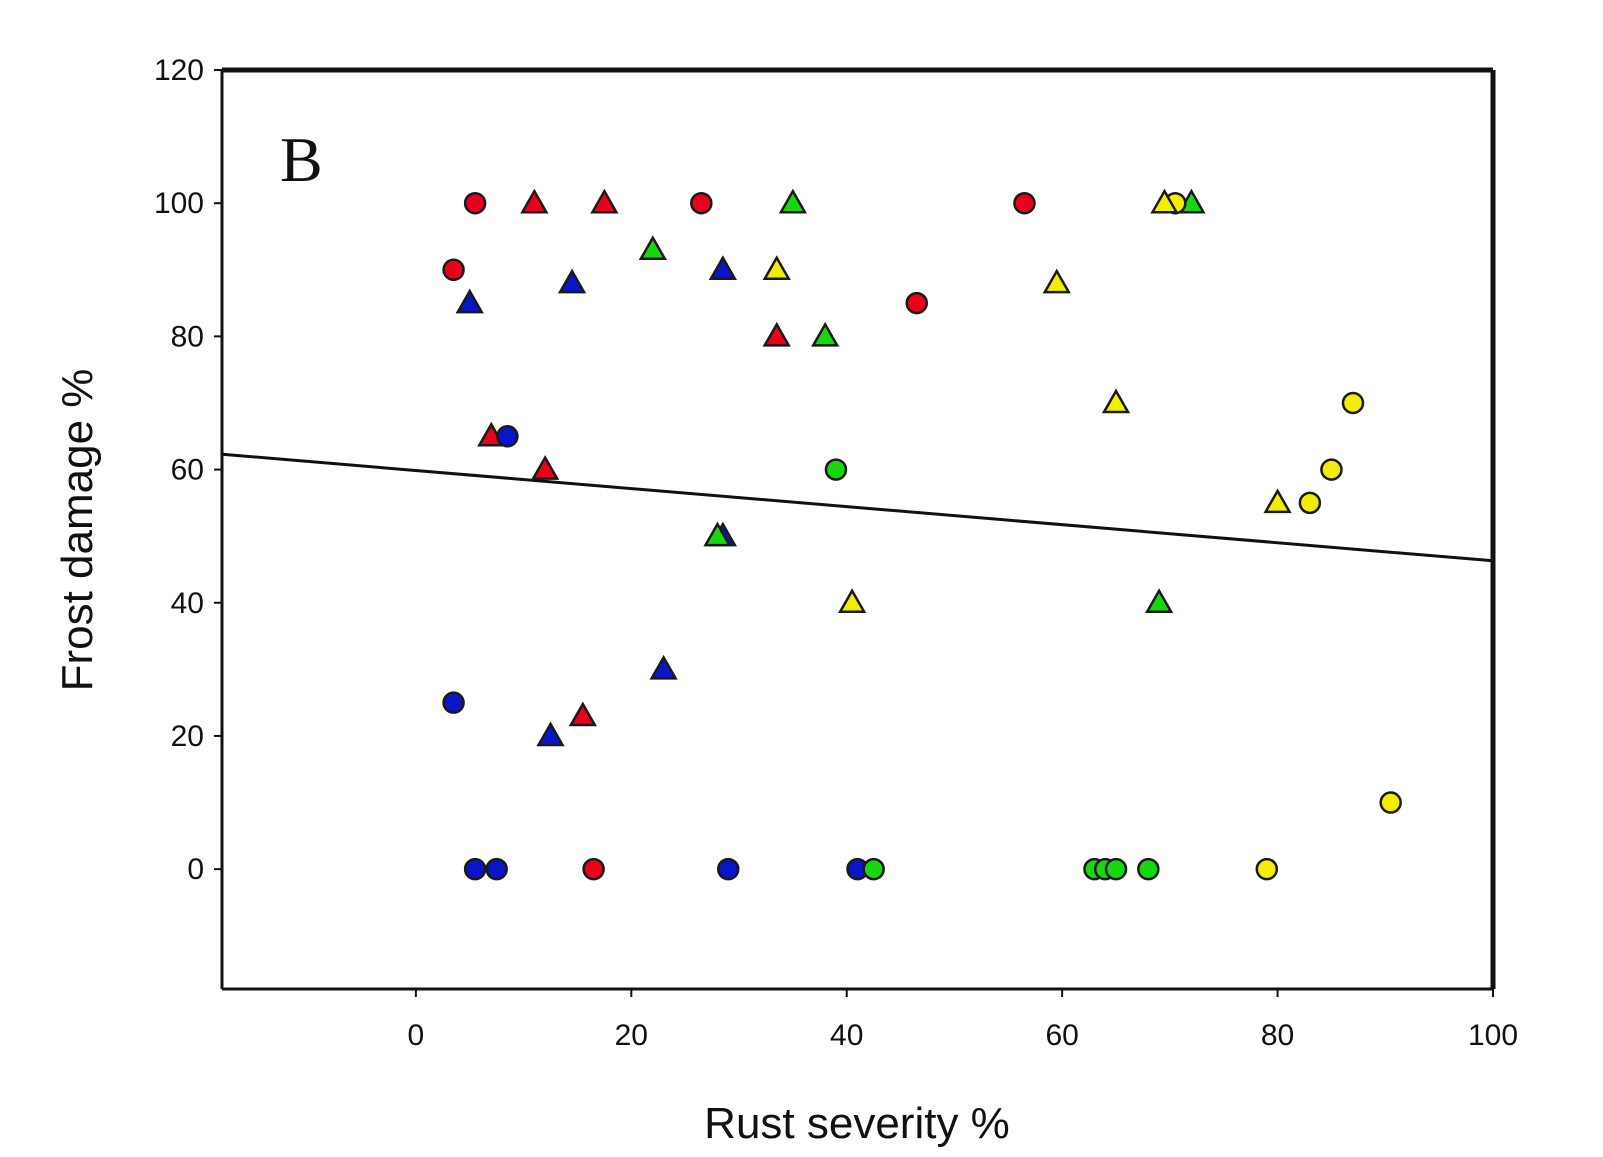 This screenshot has height=1157, width=1603. I want to click on y-tick-label: 120, so click(179, 70).